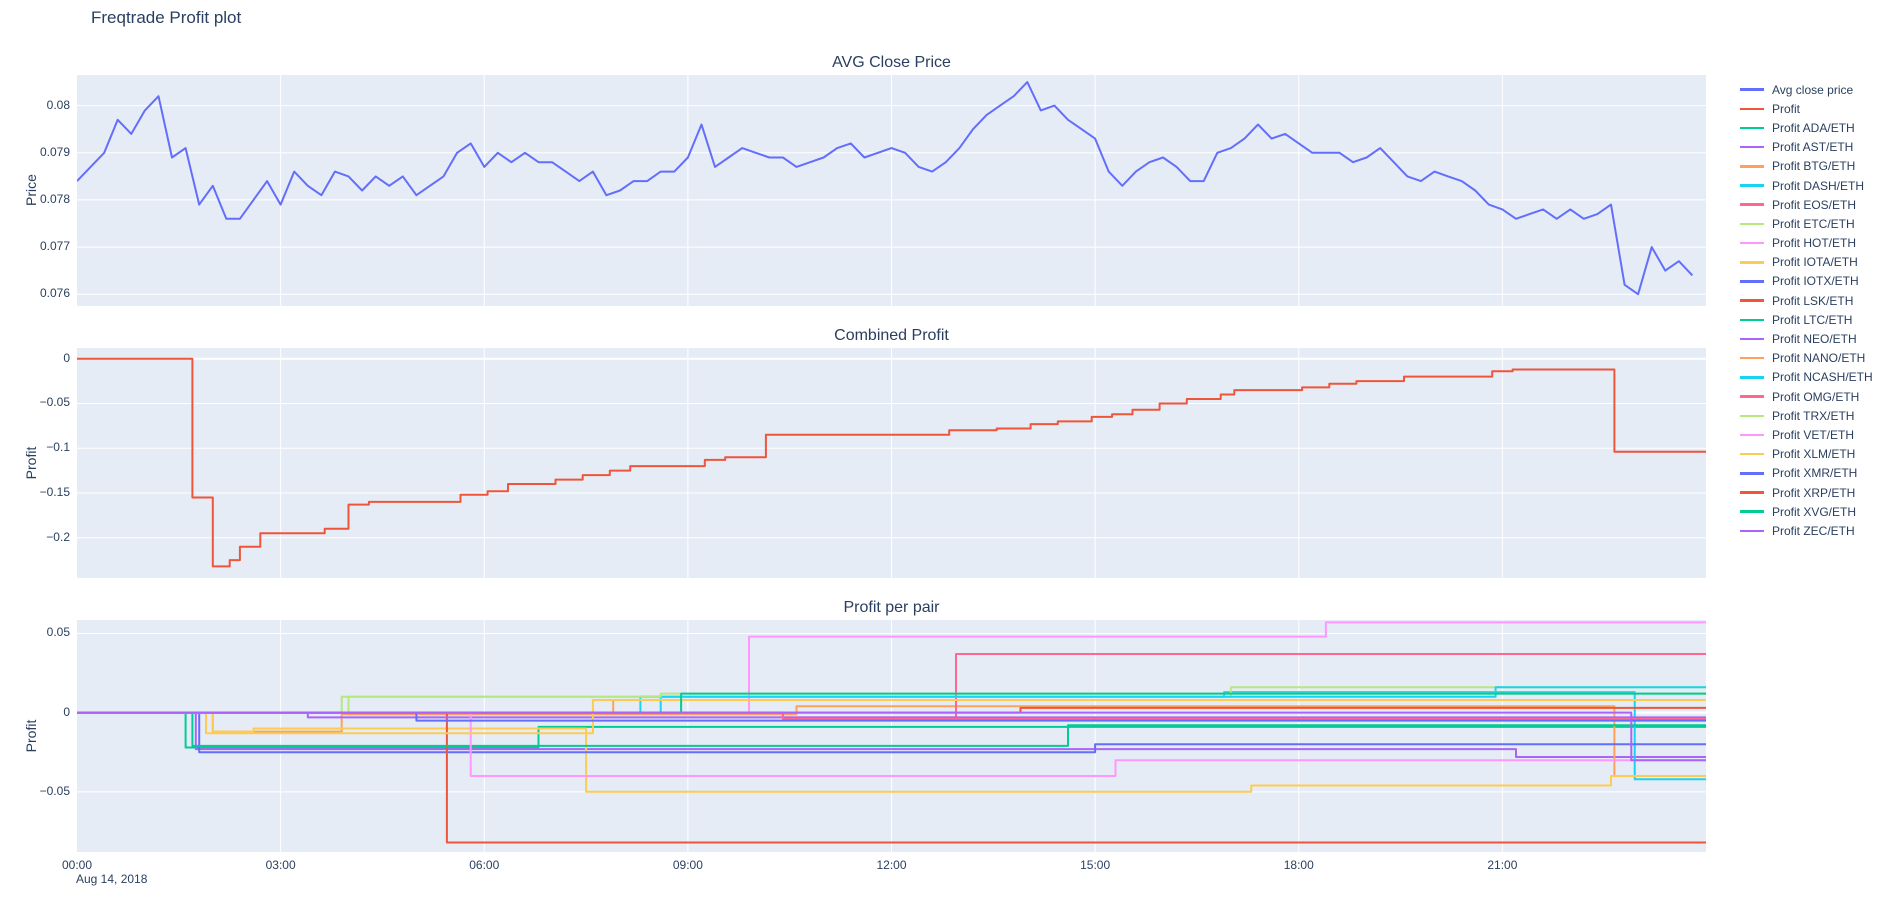 This screenshot has width=1896, height=913. Describe the element at coordinates (58, 104) in the screenshot. I see `y-tick-label: 0.08` at that location.